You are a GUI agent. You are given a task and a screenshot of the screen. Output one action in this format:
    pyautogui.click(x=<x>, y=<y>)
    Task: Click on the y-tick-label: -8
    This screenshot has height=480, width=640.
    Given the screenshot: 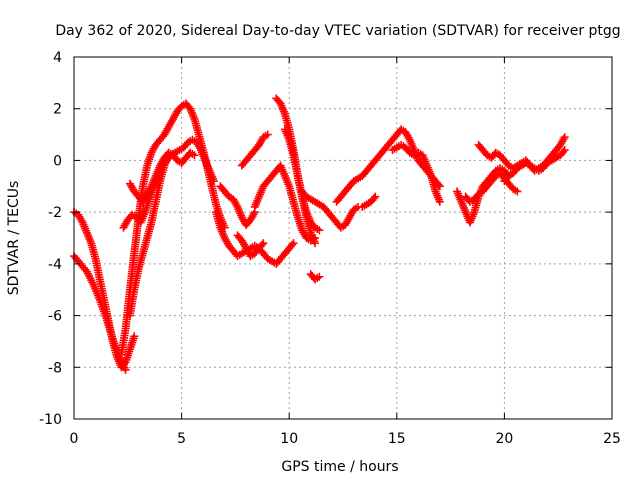 What is the action you would take?
    pyautogui.click(x=55, y=368)
    